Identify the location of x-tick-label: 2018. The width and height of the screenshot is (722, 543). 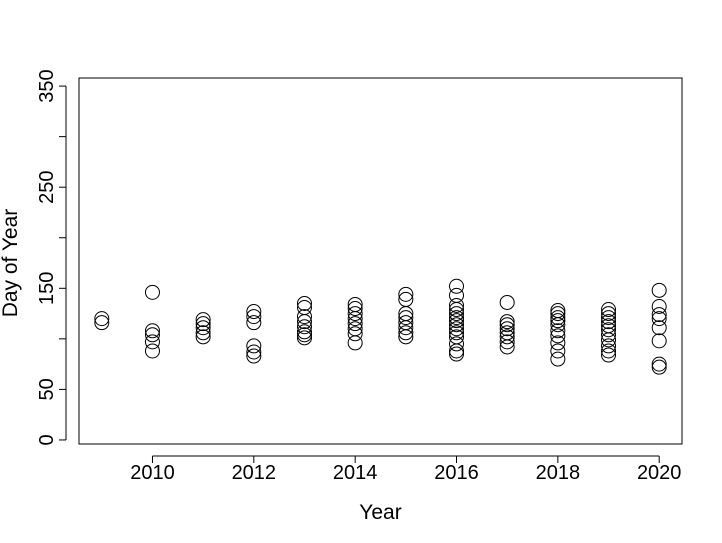
(558, 473).